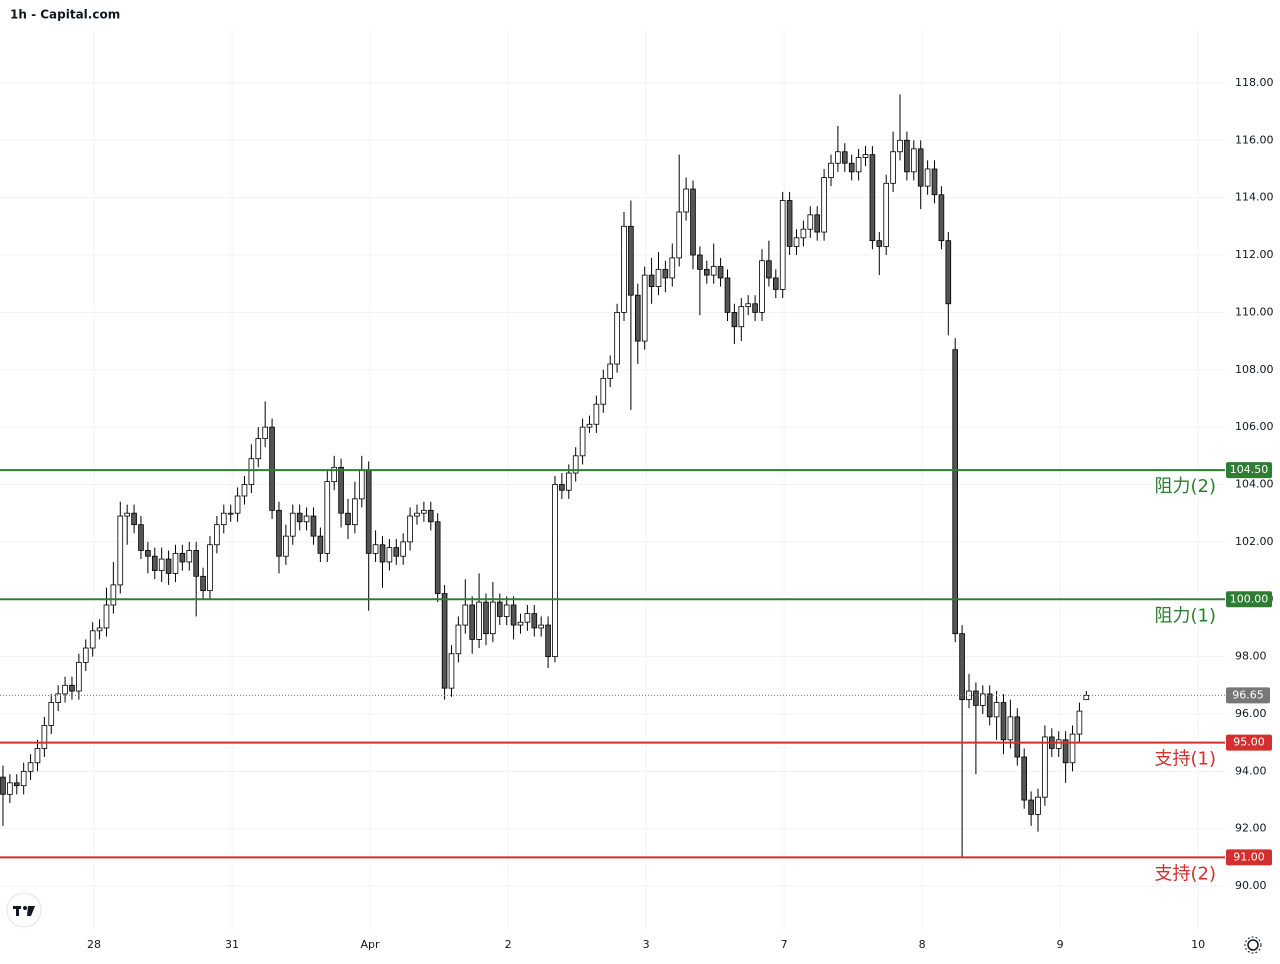 The width and height of the screenshot is (1280, 964). What do you see at coordinates (1198, 944) in the screenshot?
I see `x-tick-label: 10` at bounding box center [1198, 944].